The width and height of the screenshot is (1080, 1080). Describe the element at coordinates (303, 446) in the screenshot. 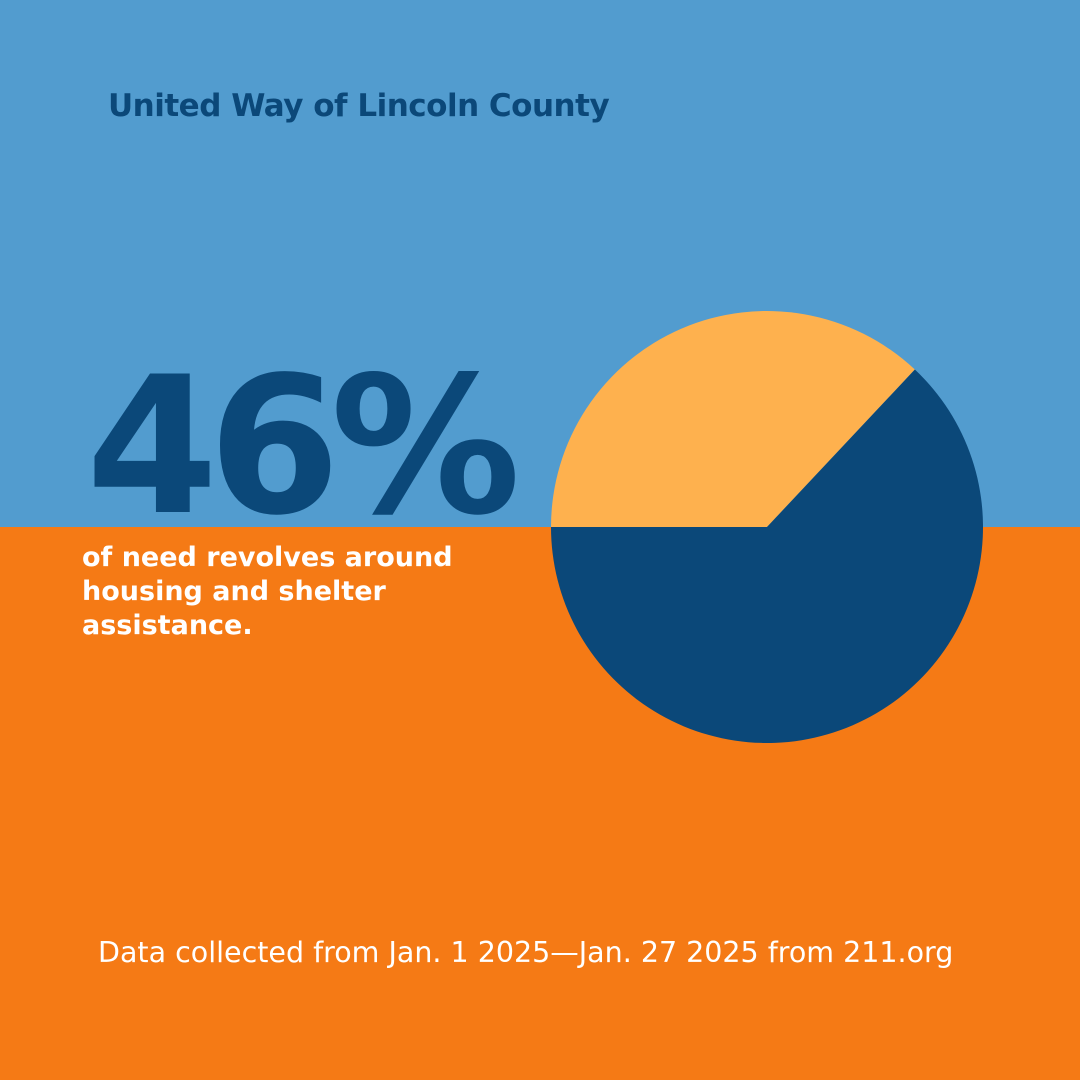

I see `stat-value: 46%` at that location.